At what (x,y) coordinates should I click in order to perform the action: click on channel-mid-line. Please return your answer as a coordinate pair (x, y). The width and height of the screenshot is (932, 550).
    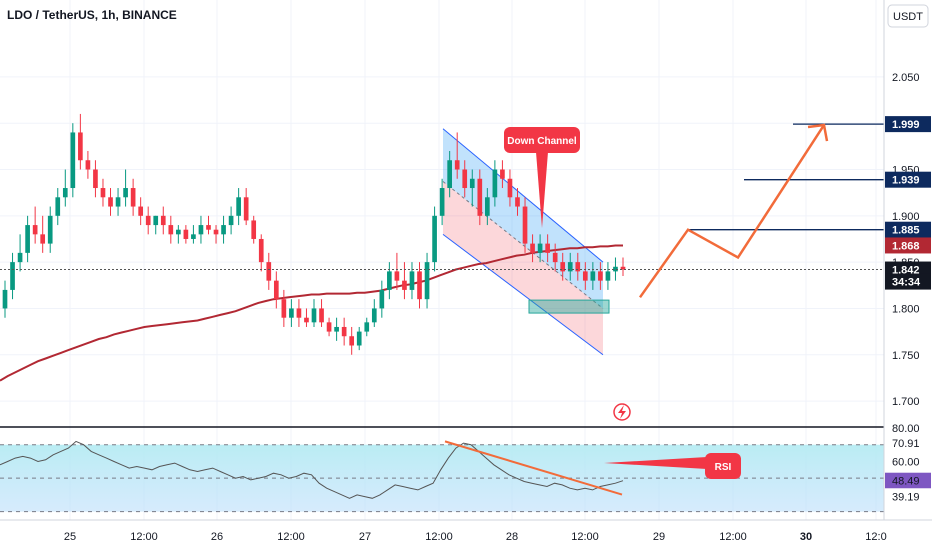
    Looking at the image, I should click on (523, 245).